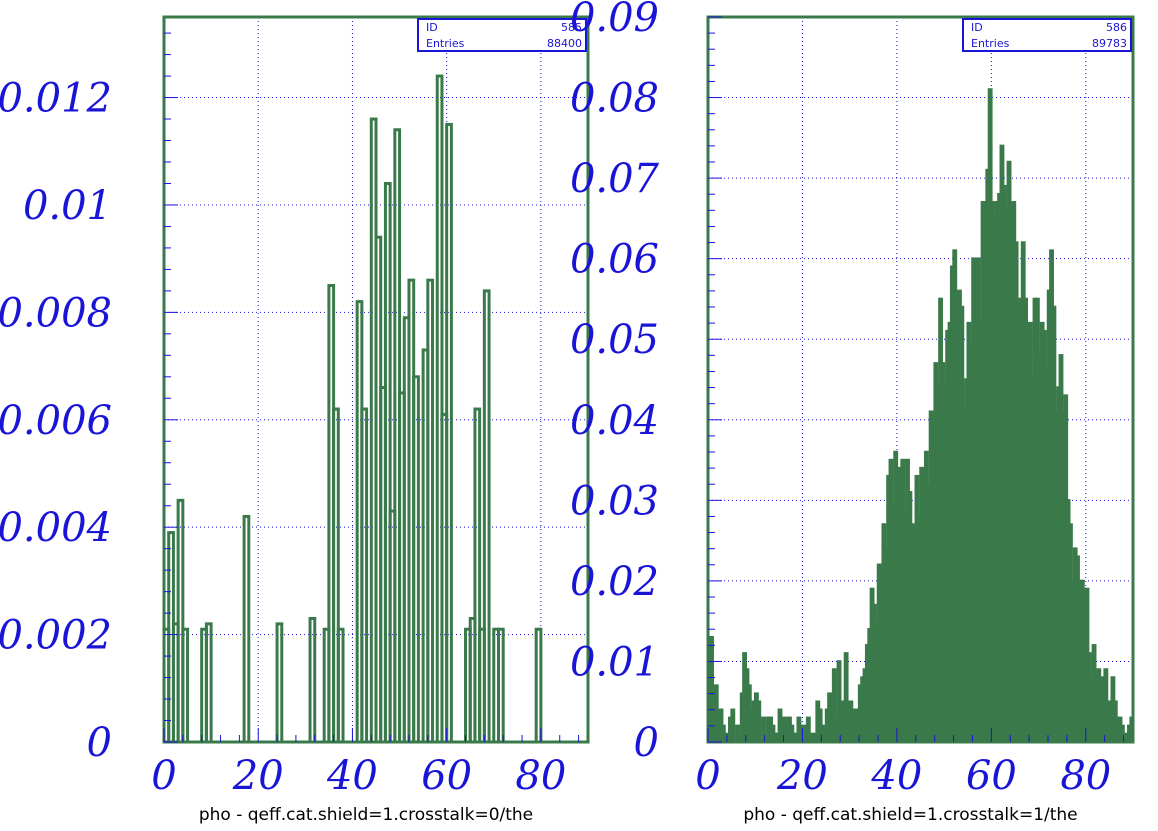 This screenshot has width=1158, height=831. Describe the element at coordinates (366, 815) in the screenshot. I see `x-axis-title-left: pho - qeff.cat.shield=1.crosstalk=0/the` at that location.